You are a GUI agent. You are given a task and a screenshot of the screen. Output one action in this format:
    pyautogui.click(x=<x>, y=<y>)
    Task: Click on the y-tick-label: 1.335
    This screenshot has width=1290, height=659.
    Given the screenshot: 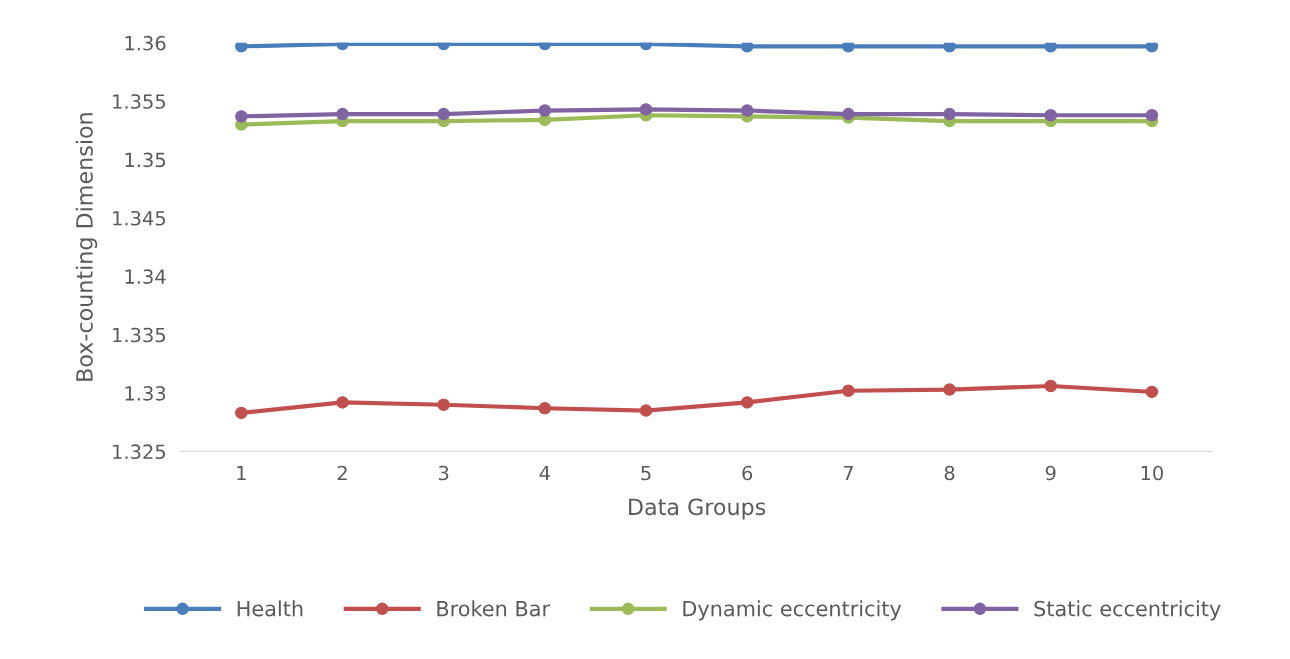 What is the action you would take?
    pyautogui.click(x=139, y=335)
    